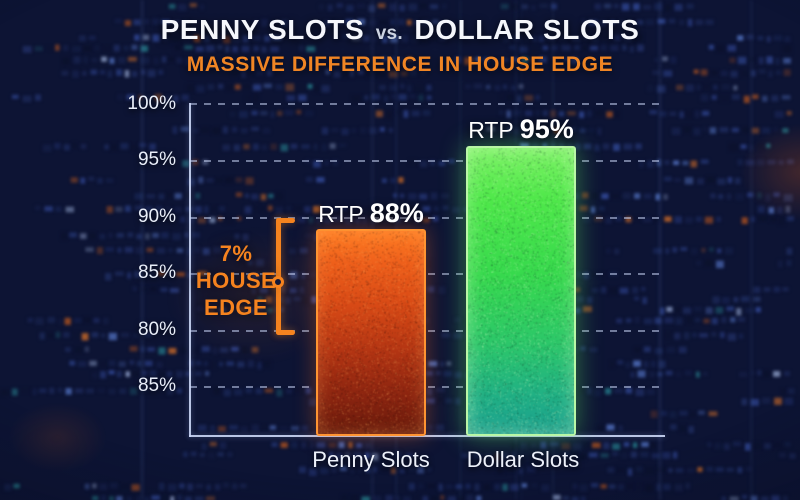 The image size is (800, 500). What do you see at coordinates (156, 216) in the screenshot?
I see `y-tick-label: 90%` at bounding box center [156, 216].